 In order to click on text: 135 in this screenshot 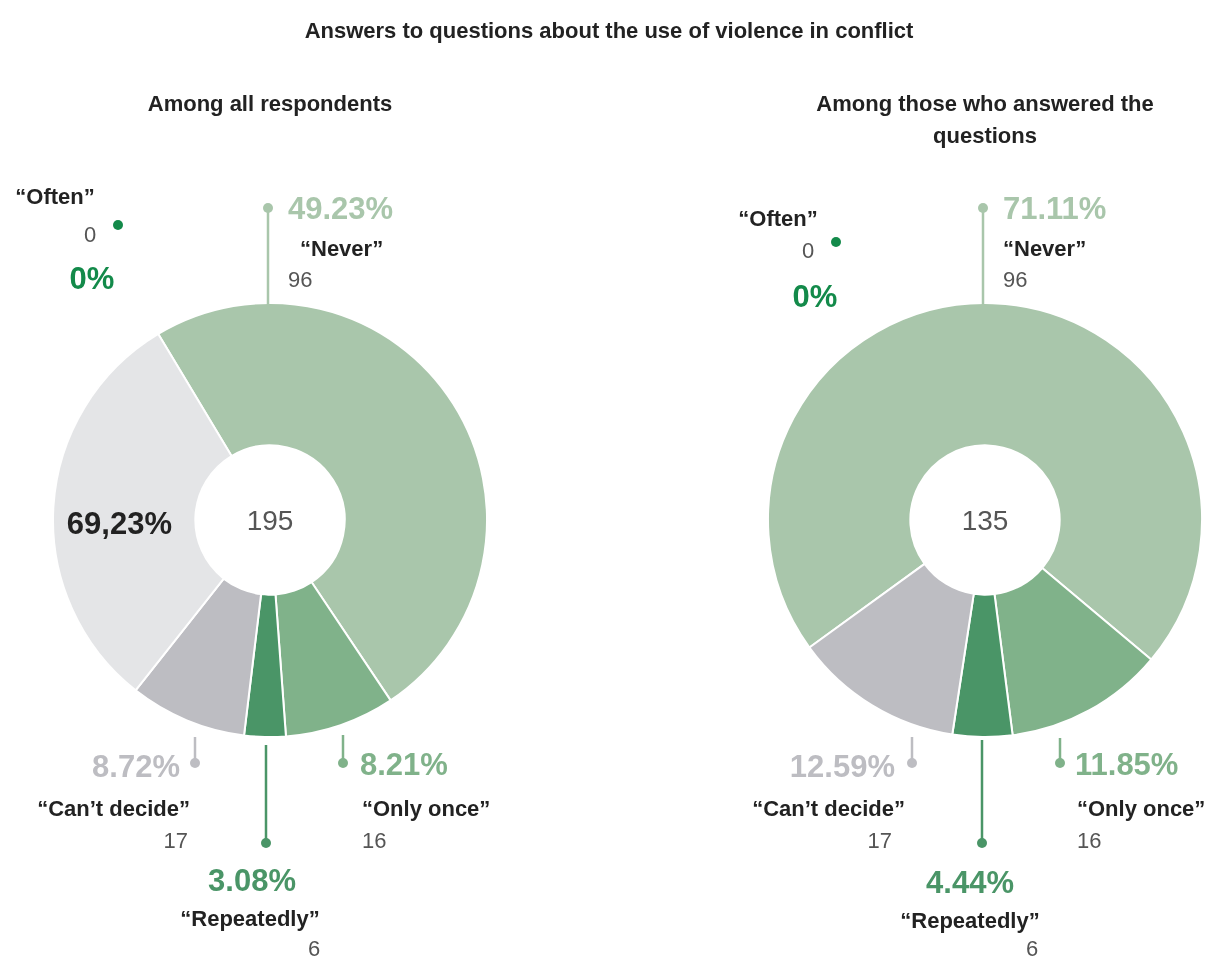, I will do `click(985, 520)`.